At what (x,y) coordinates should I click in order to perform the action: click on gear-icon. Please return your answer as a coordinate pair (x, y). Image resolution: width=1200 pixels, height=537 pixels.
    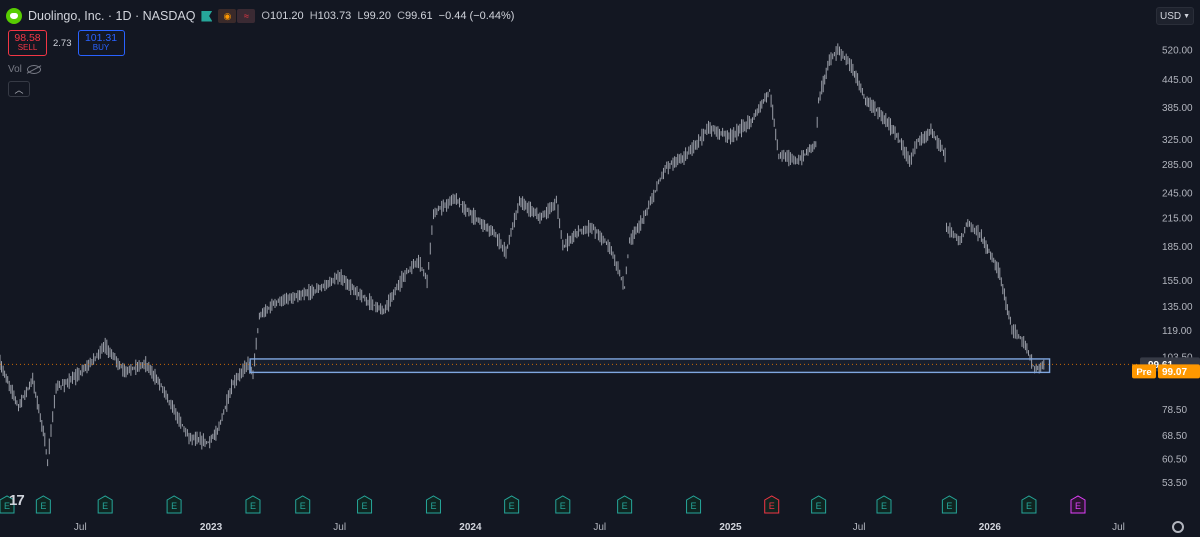
    Looking at the image, I should click on (1178, 527).